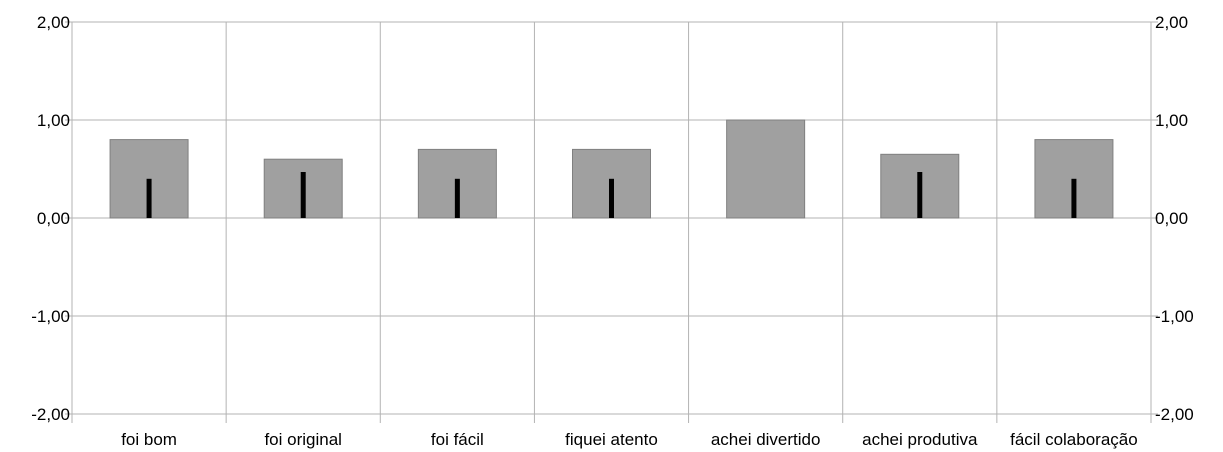 The height and width of the screenshot is (452, 1223). Describe the element at coordinates (50, 414) in the screenshot. I see `y-tick-label-left: -2,00` at that location.